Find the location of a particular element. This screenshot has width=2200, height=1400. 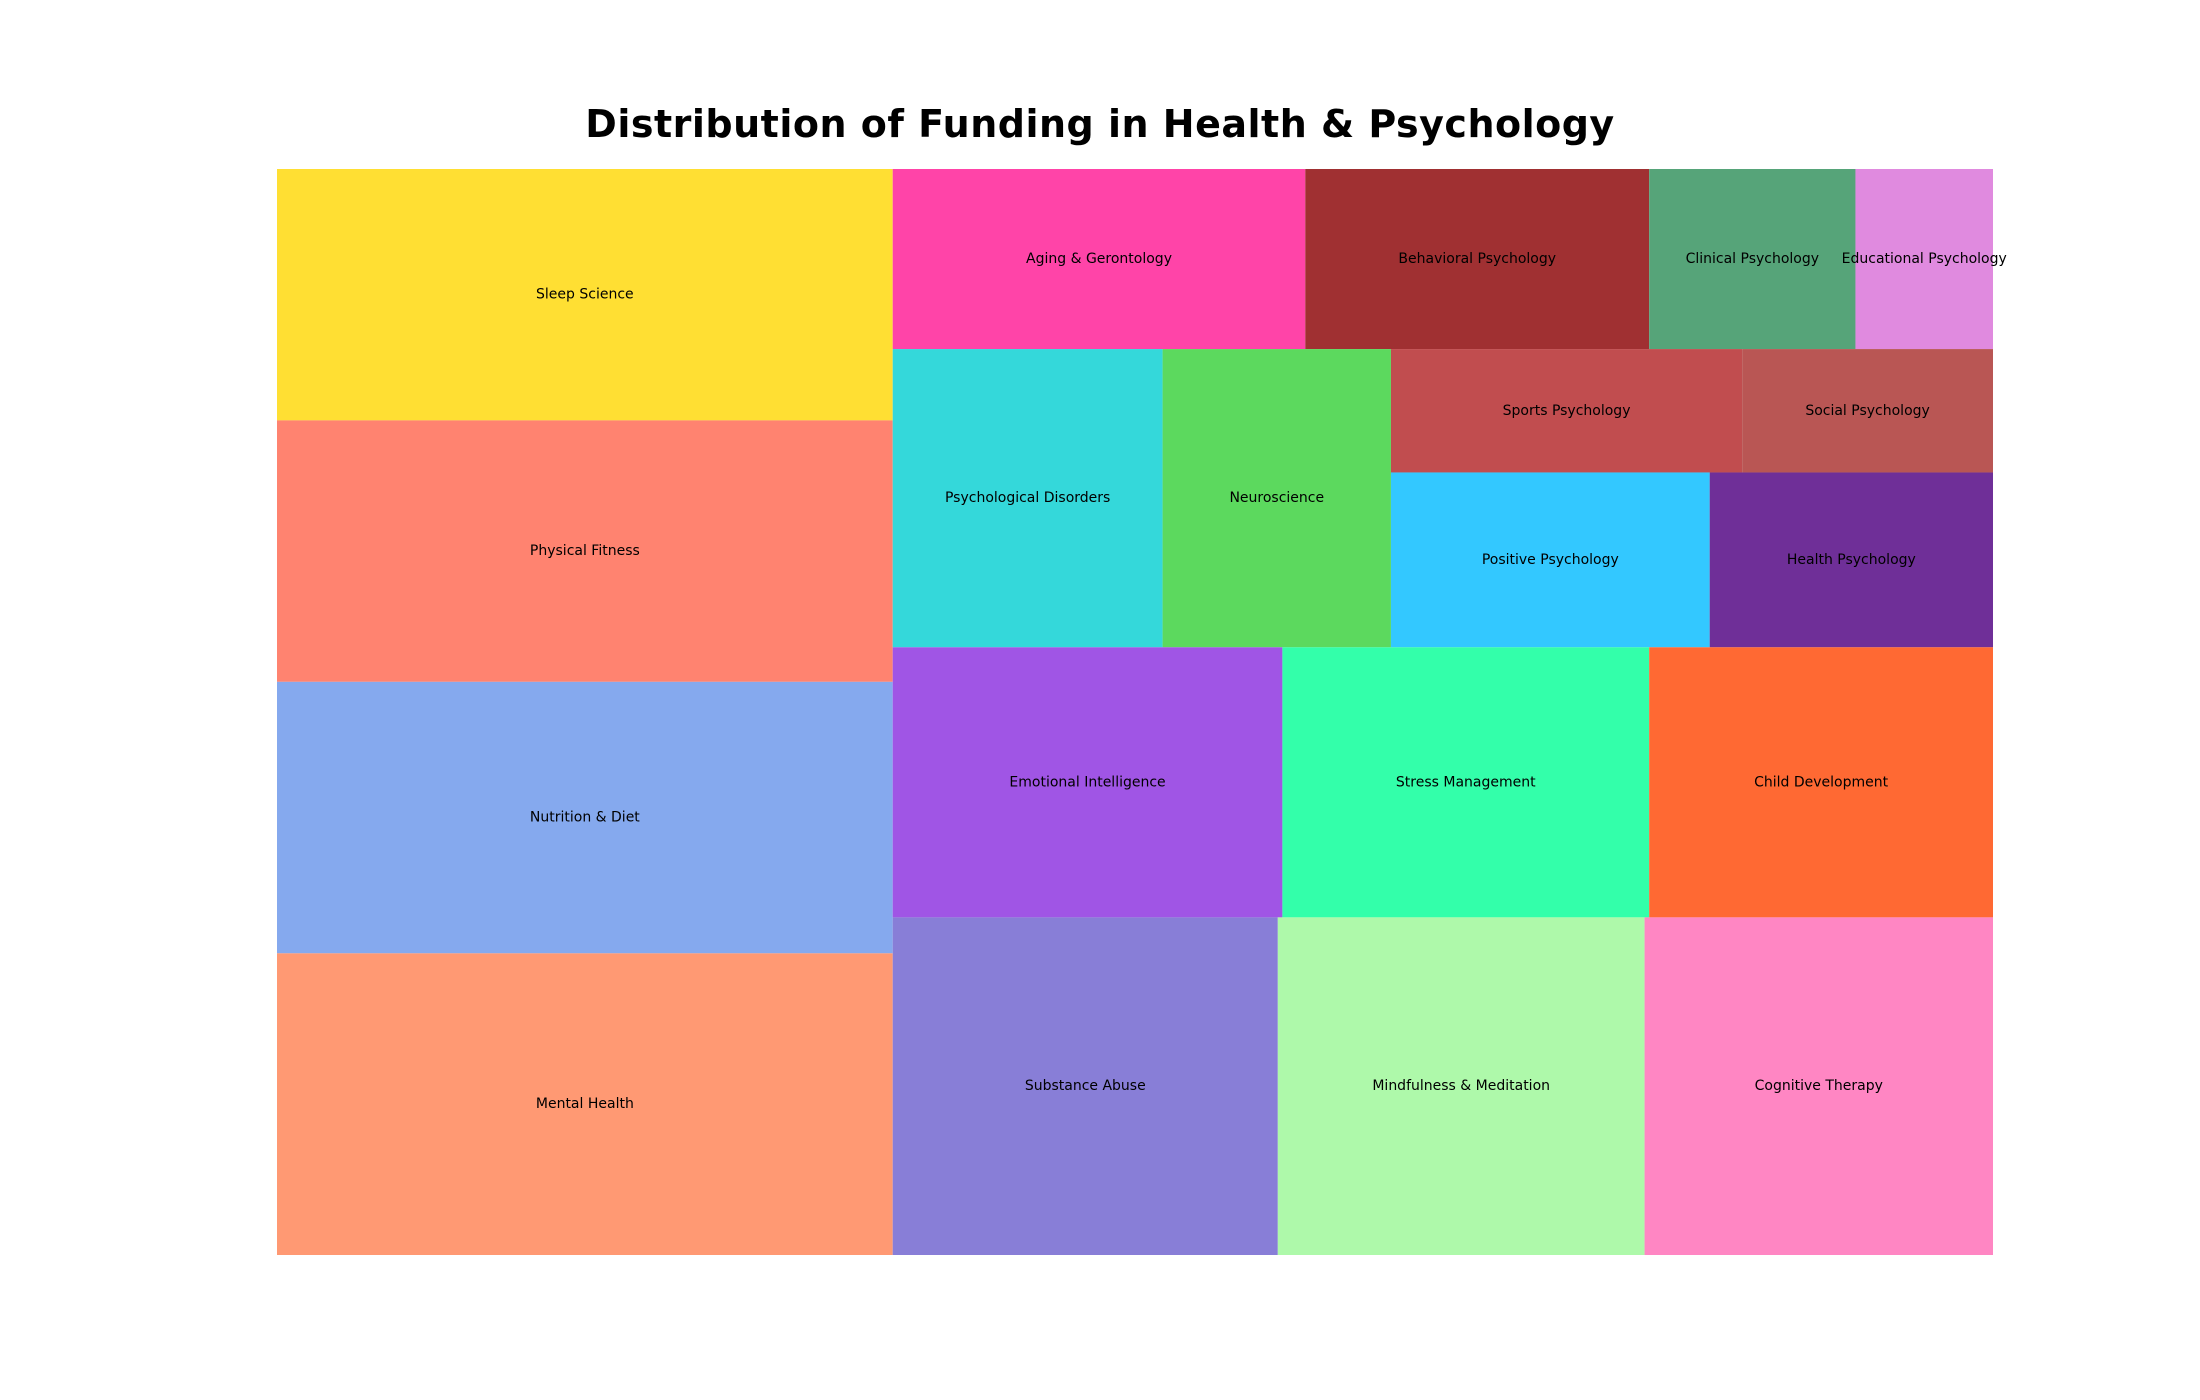

tile-neuroscience: Neuroscience is located at coordinates (1276, 498).